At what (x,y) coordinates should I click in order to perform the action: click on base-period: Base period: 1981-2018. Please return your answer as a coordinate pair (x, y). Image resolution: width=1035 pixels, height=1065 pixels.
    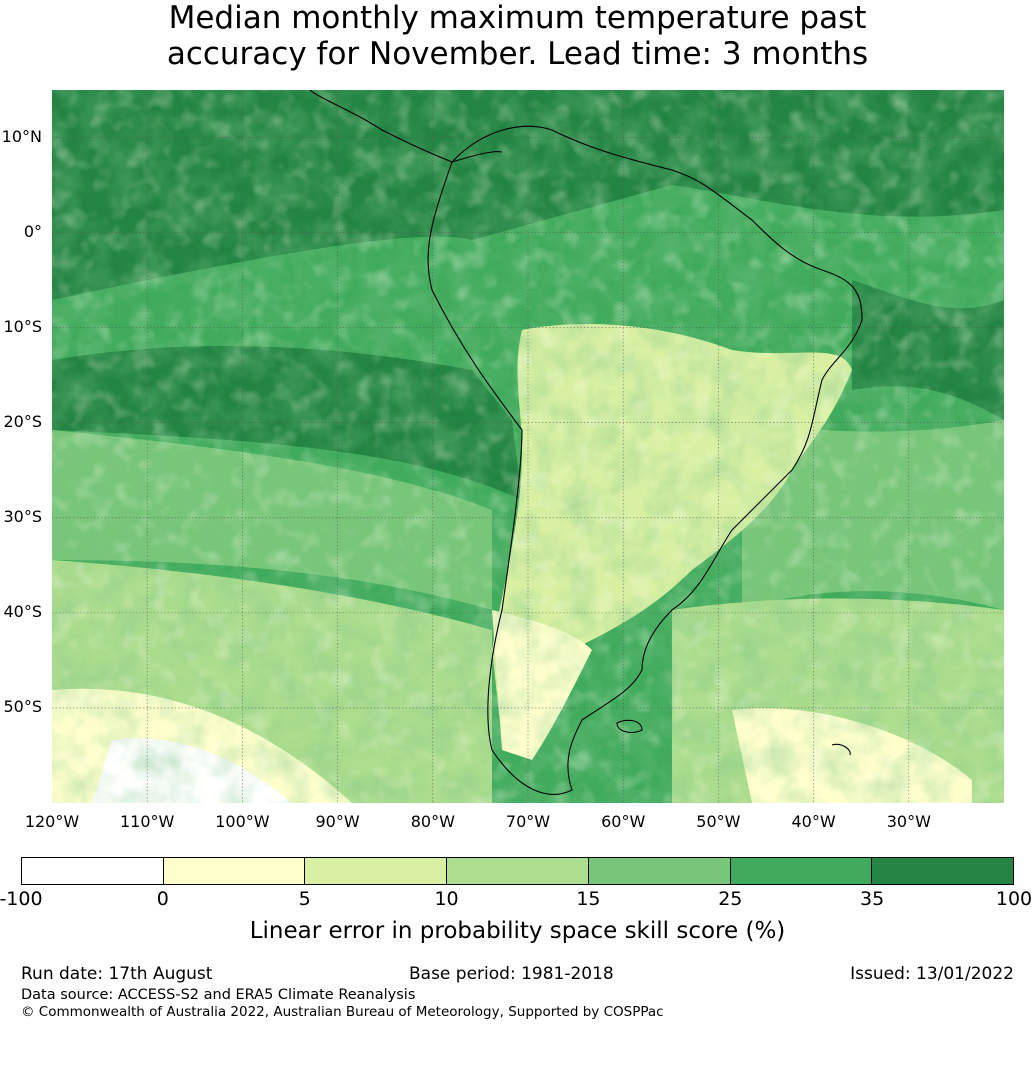
    Looking at the image, I should click on (511, 974).